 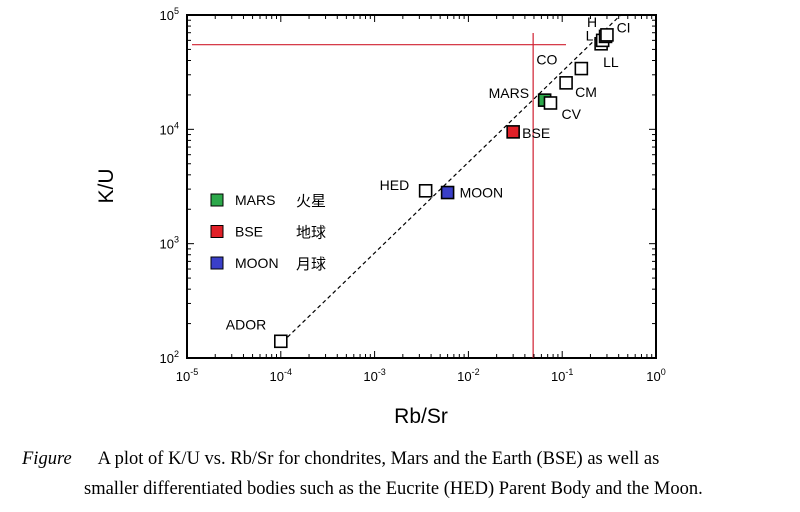 What do you see at coordinates (47, 459) in the screenshot?
I see `caption-label: Figure` at bounding box center [47, 459].